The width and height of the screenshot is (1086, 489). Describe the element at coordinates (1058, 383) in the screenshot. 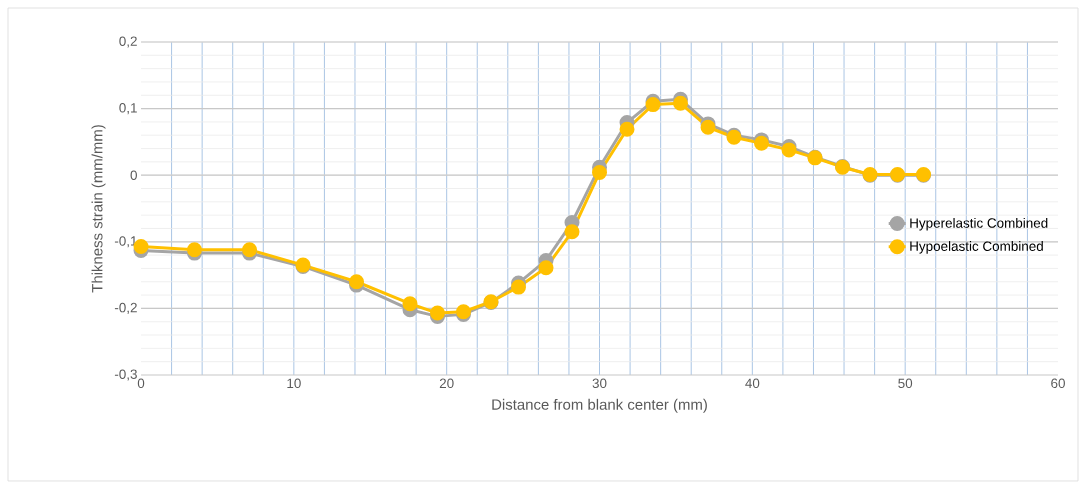

I see `x-tick-label: 60` at that location.